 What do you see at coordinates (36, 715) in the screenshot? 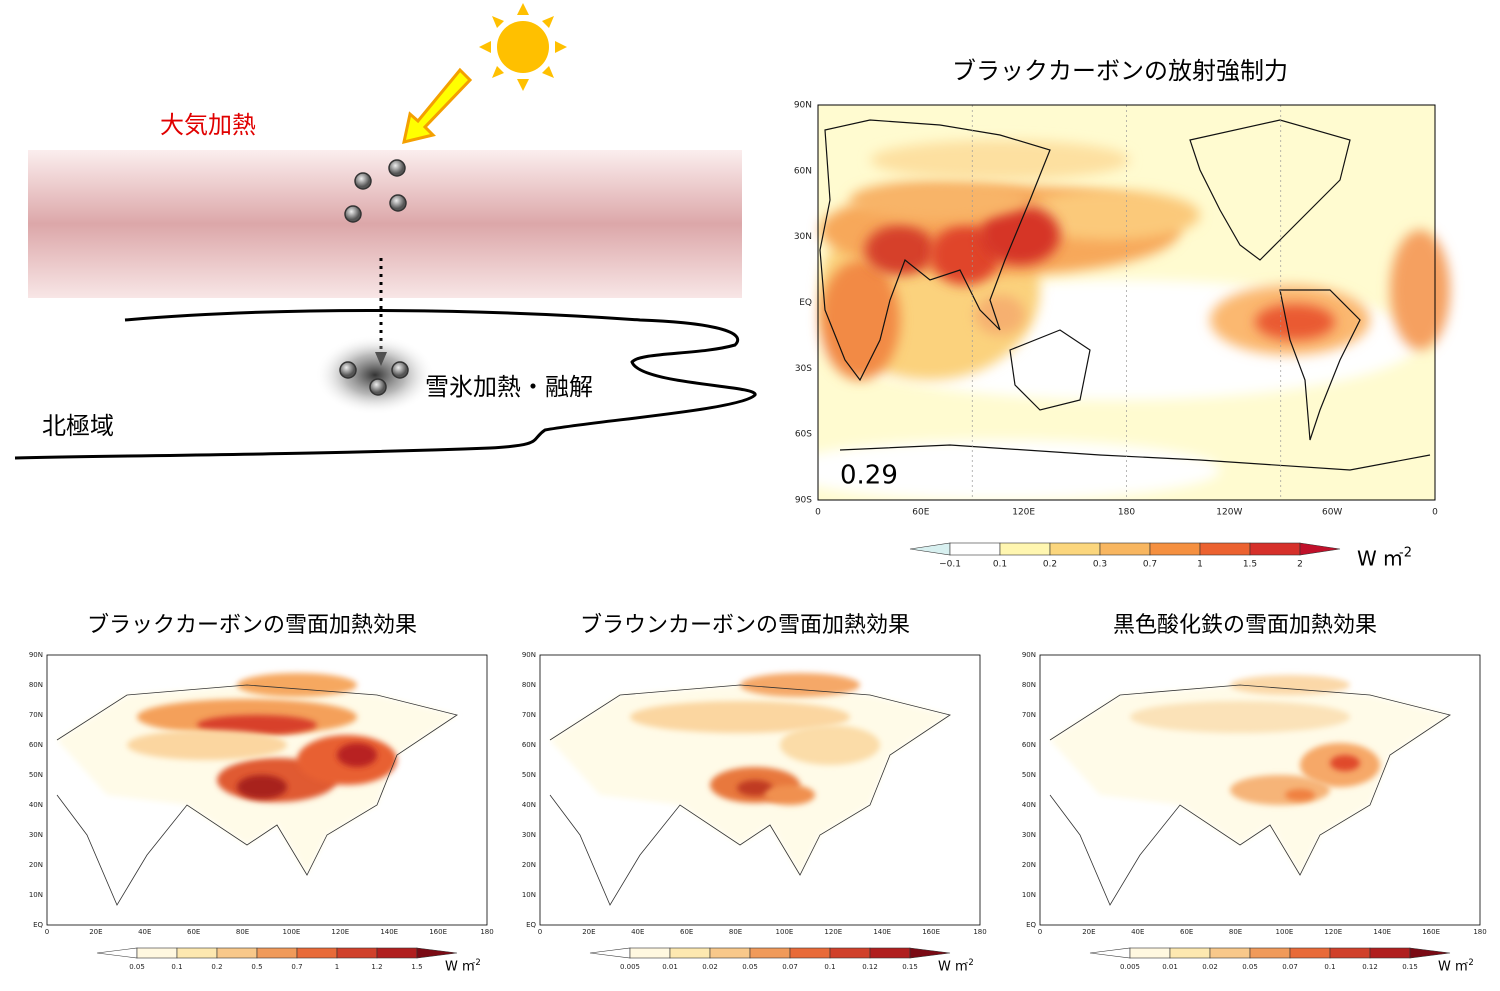
I see `y-tick-label: 70N` at bounding box center [36, 715].